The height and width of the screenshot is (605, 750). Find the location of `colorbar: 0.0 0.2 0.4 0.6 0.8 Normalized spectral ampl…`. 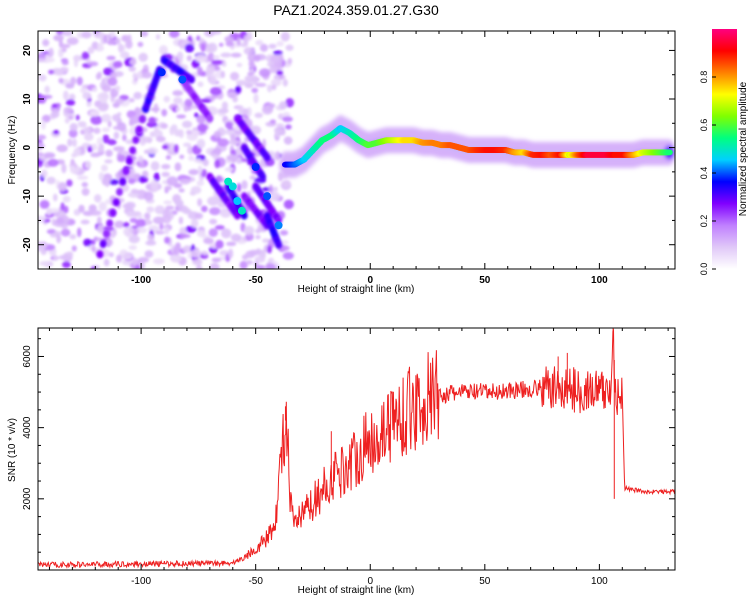

colorbar: 0.0 0.2 0.4 0.6 0.8 Normalized spectral ampl… is located at coordinates (724, 152).